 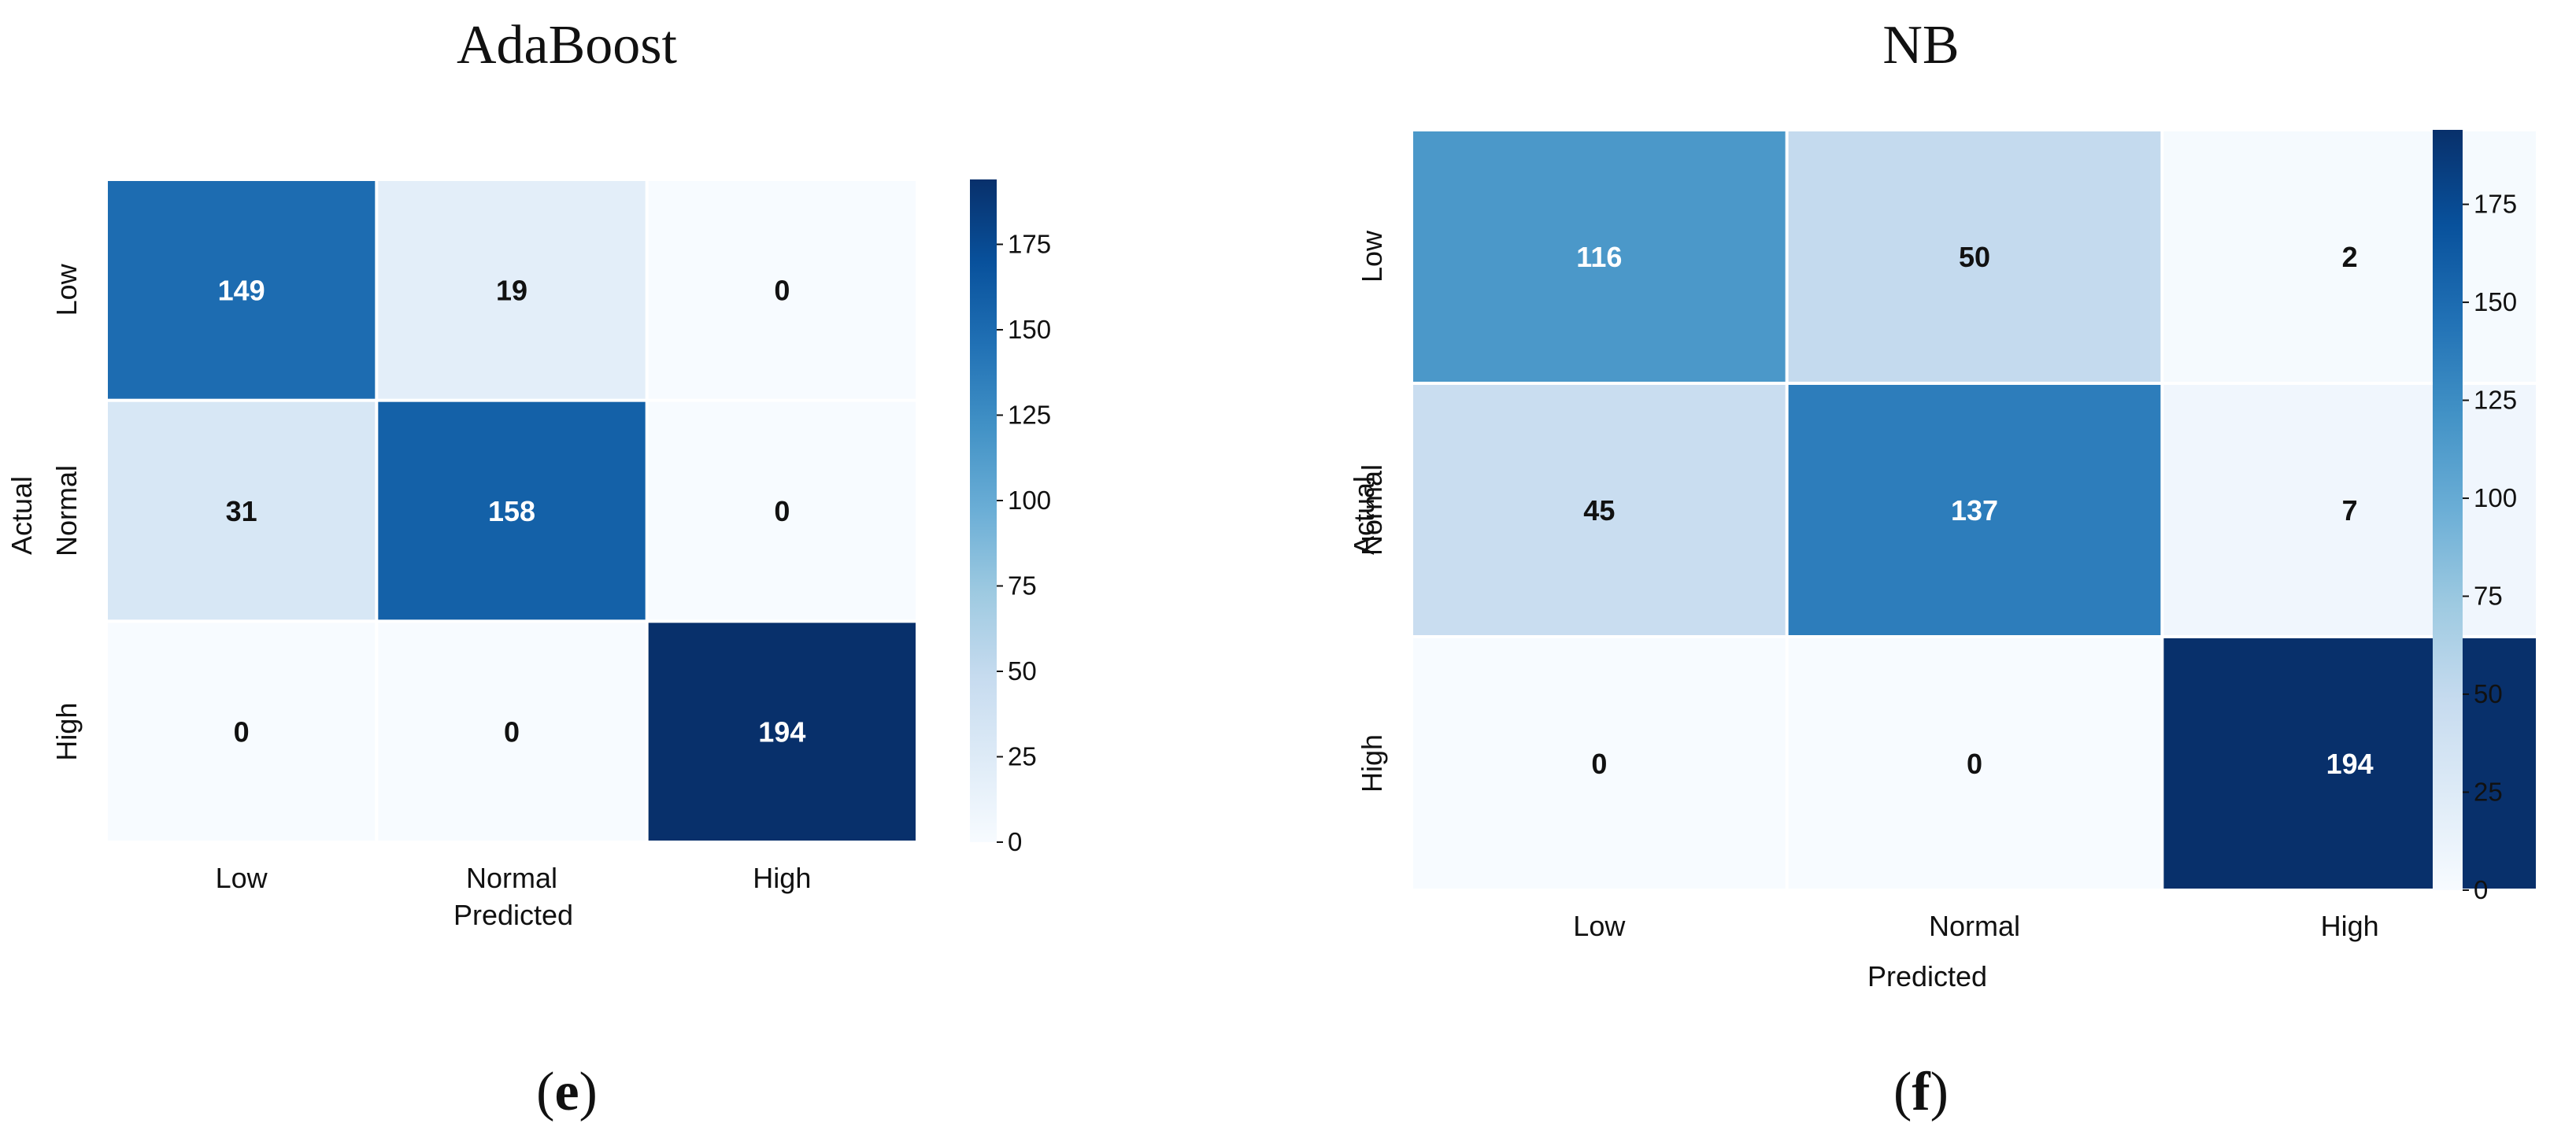 I want to click on panel-letter-value: f, so click(x=1921, y=1092).